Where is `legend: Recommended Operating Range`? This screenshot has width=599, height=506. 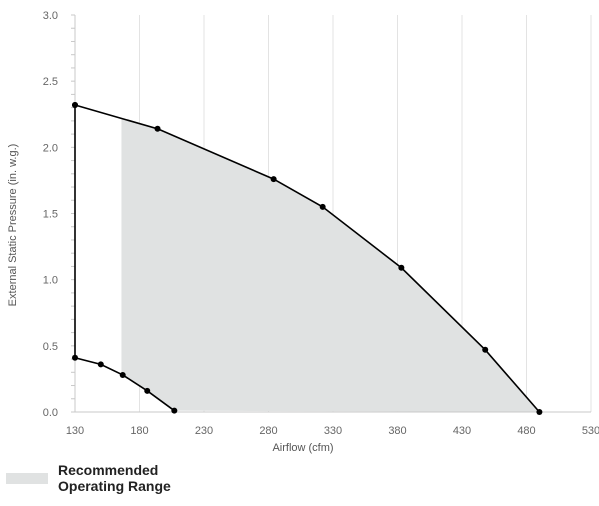 legend: Recommended Operating Range is located at coordinates (102, 478).